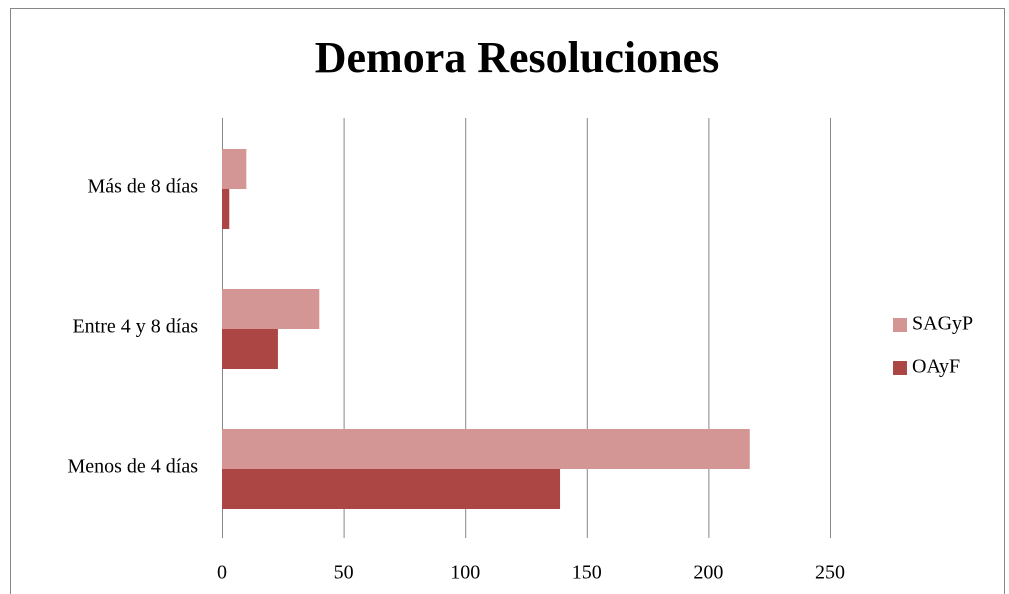 This screenshot has width=1009, height=594. Describe the element at coordinates (942, 324) in the screenshot. I see `legend-label: SAGyP` at that location.